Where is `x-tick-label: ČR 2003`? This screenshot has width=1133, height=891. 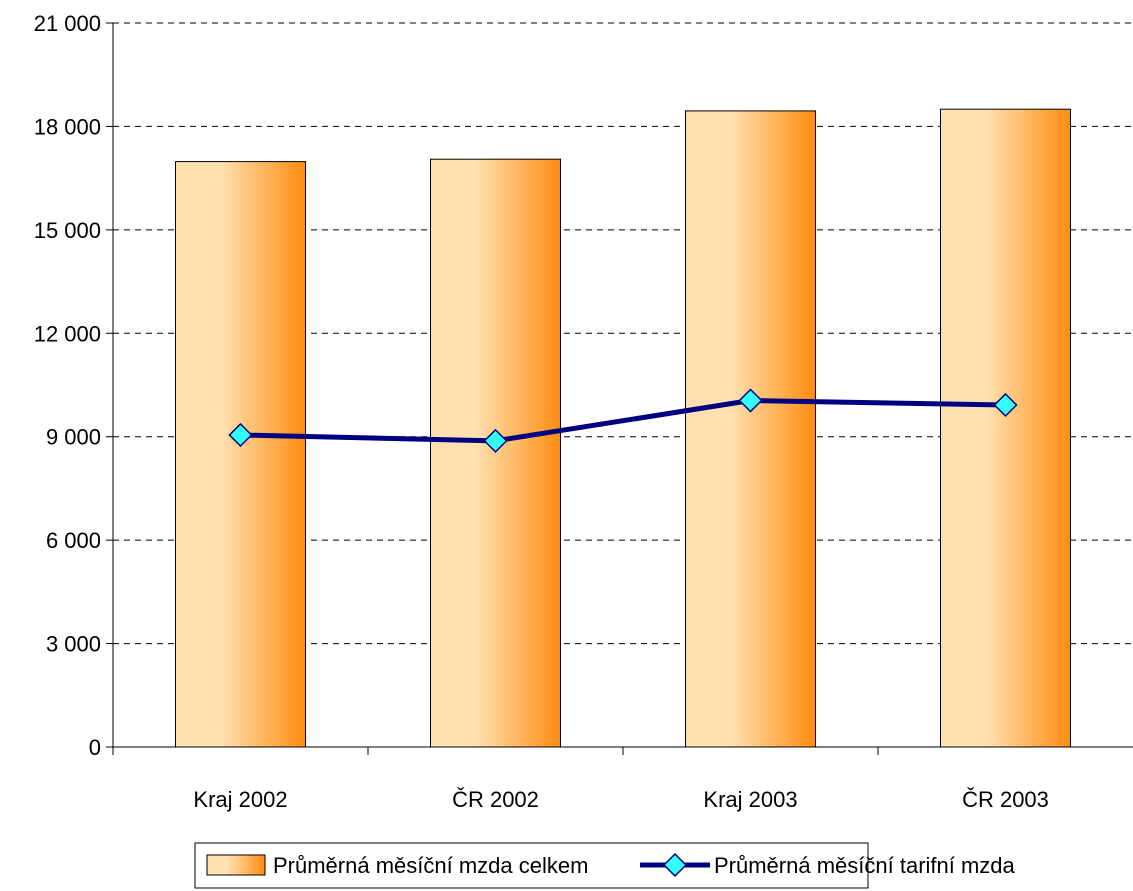 x-tick-label: ČR 2003 is located at coordinates (1005, 799).